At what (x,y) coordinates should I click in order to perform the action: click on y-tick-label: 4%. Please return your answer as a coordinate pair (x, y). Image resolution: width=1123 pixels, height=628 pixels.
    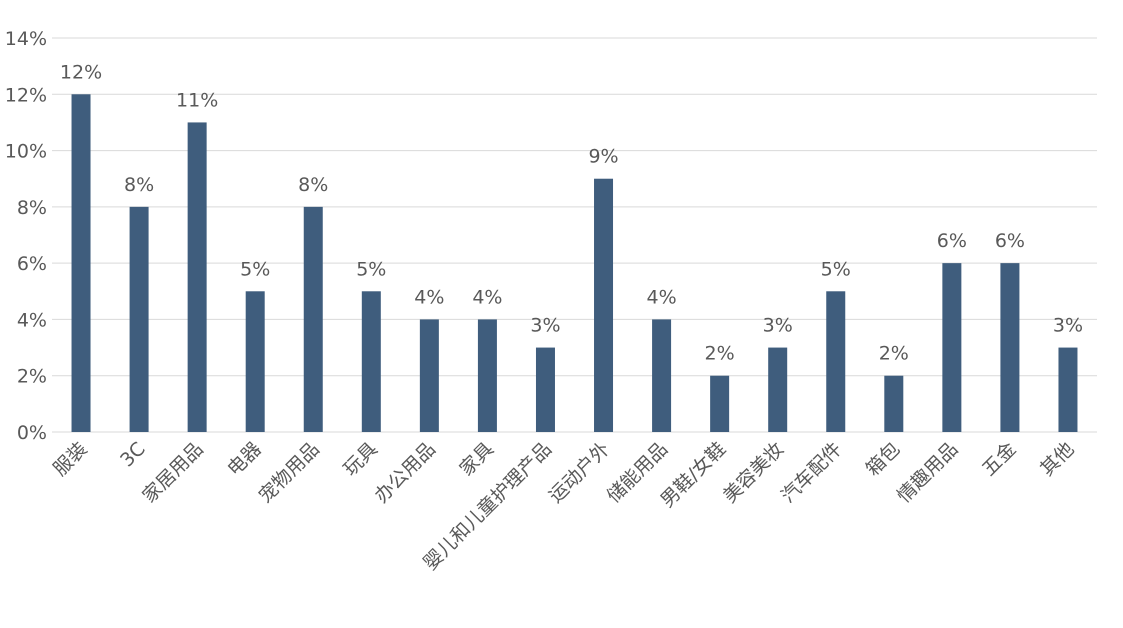
    Looking at the image, I should click on (32, 320).